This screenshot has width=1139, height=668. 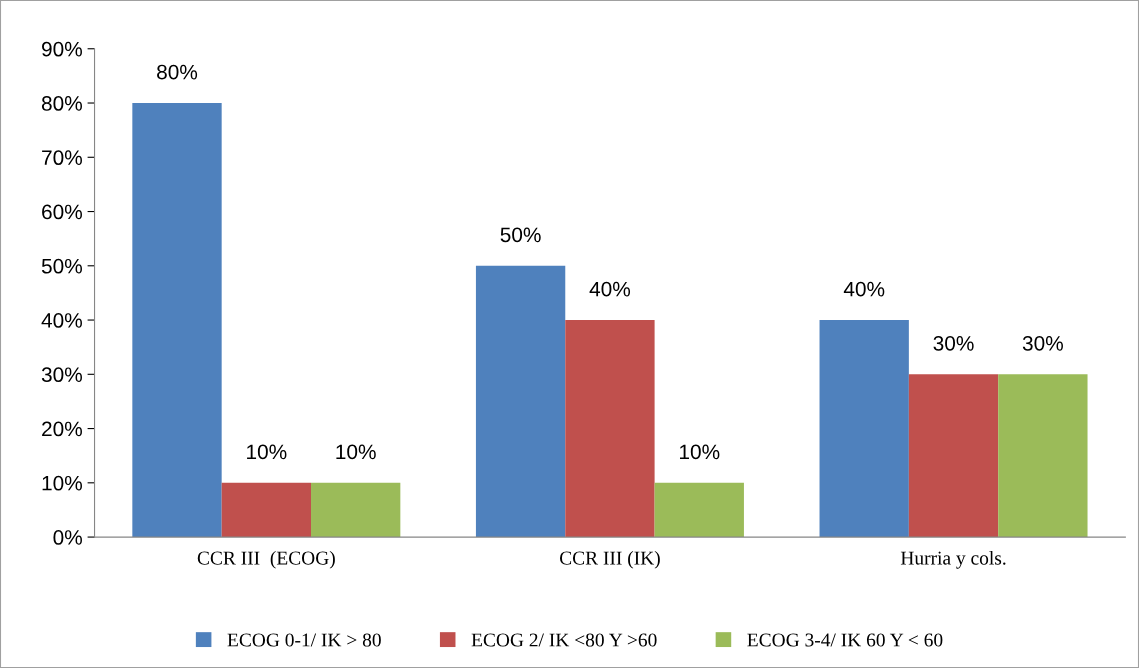 What do you see at coordinates (61, 375) in the screenshot?
I see `y-tick-label: 30%` at bounding box center [61, 375].